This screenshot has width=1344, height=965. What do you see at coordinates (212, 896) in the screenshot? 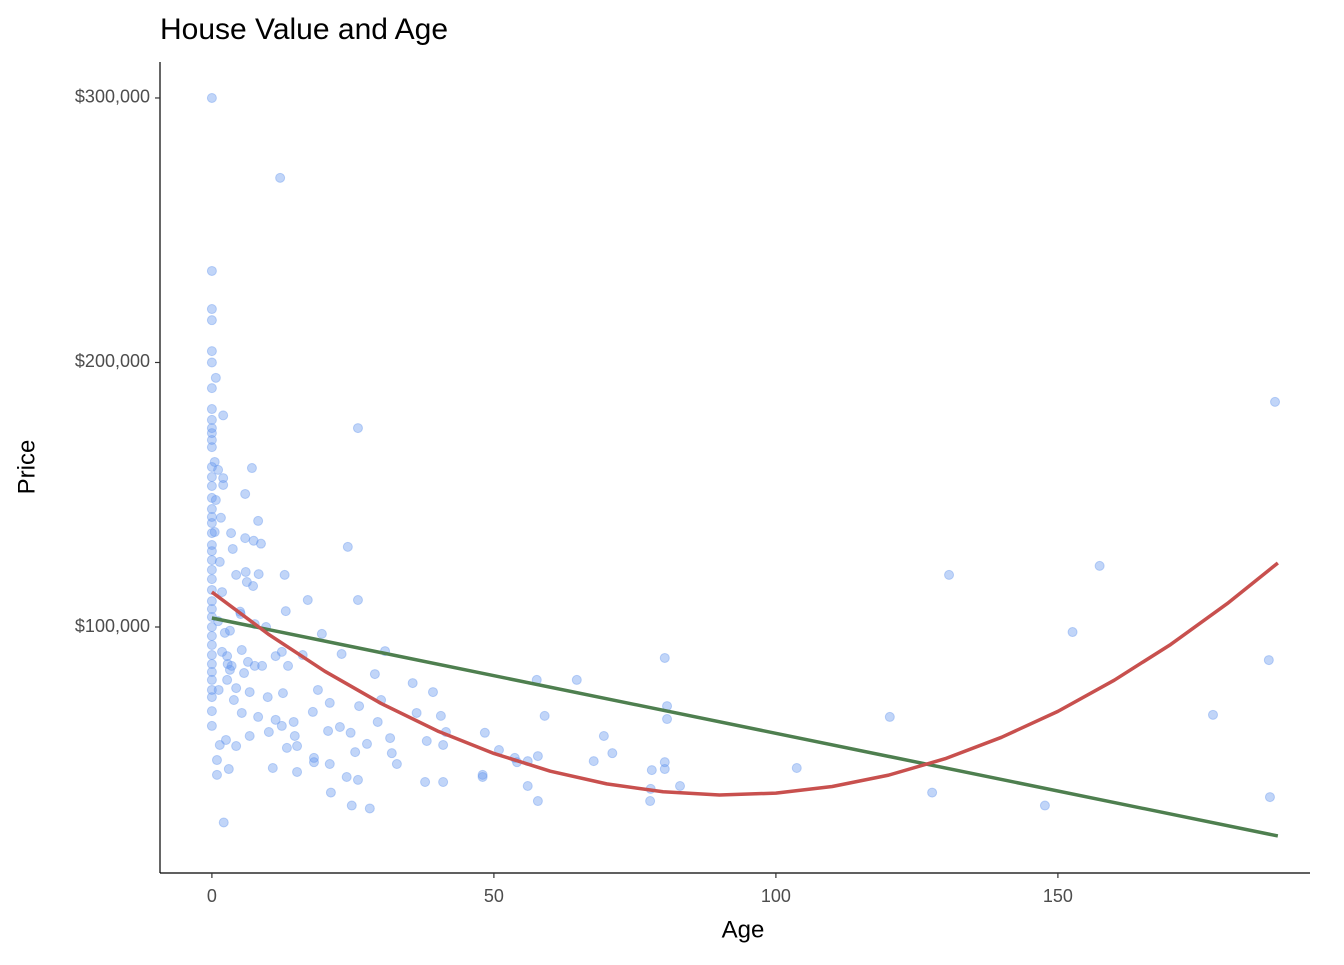
I see `x-tick-label: 0` at bounding box center [212, 896].